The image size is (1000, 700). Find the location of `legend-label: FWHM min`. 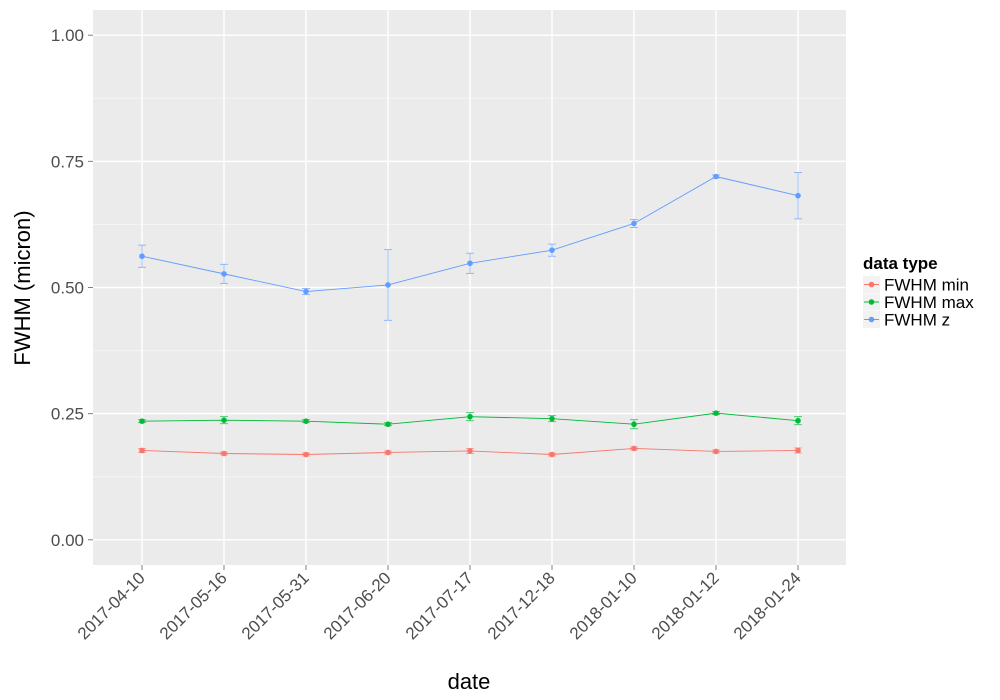

legend-label: FWHM min is located at coordinates (926, 285).